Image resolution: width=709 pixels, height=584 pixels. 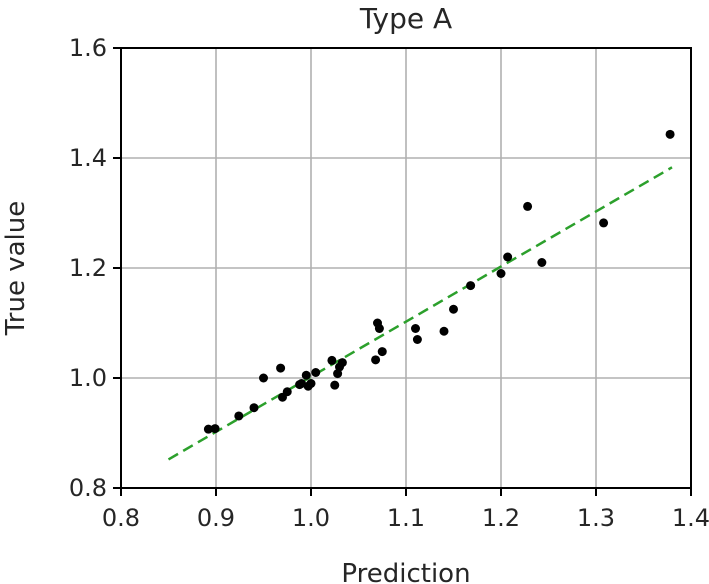 What do you see at coordinates (406, 518) in the screenshot?
I see `x-tick-label: 1.1` at bounding box center [406, 518].